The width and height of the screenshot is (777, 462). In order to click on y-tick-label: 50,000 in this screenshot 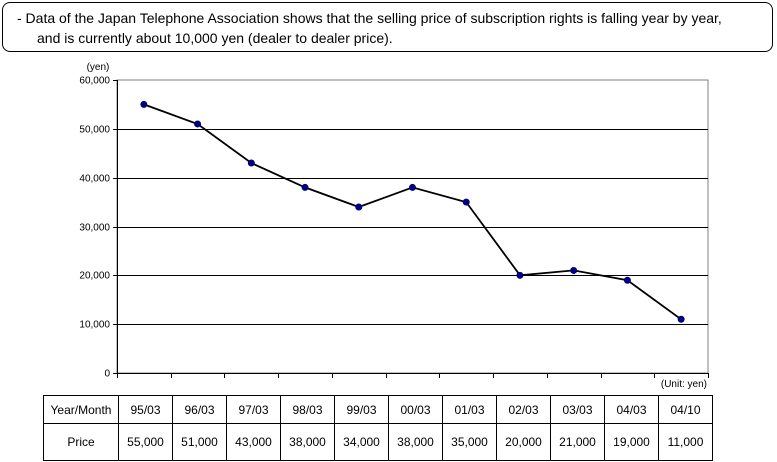, I will do `click(94, 130)`.